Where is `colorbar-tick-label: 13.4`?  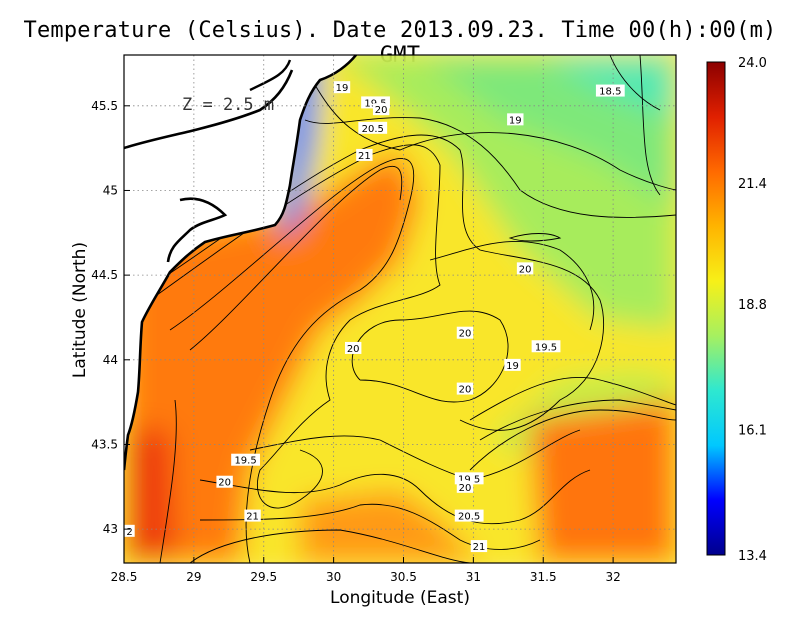 colorbar-tick-label: 13.4 is located at coordinates (752, 556).